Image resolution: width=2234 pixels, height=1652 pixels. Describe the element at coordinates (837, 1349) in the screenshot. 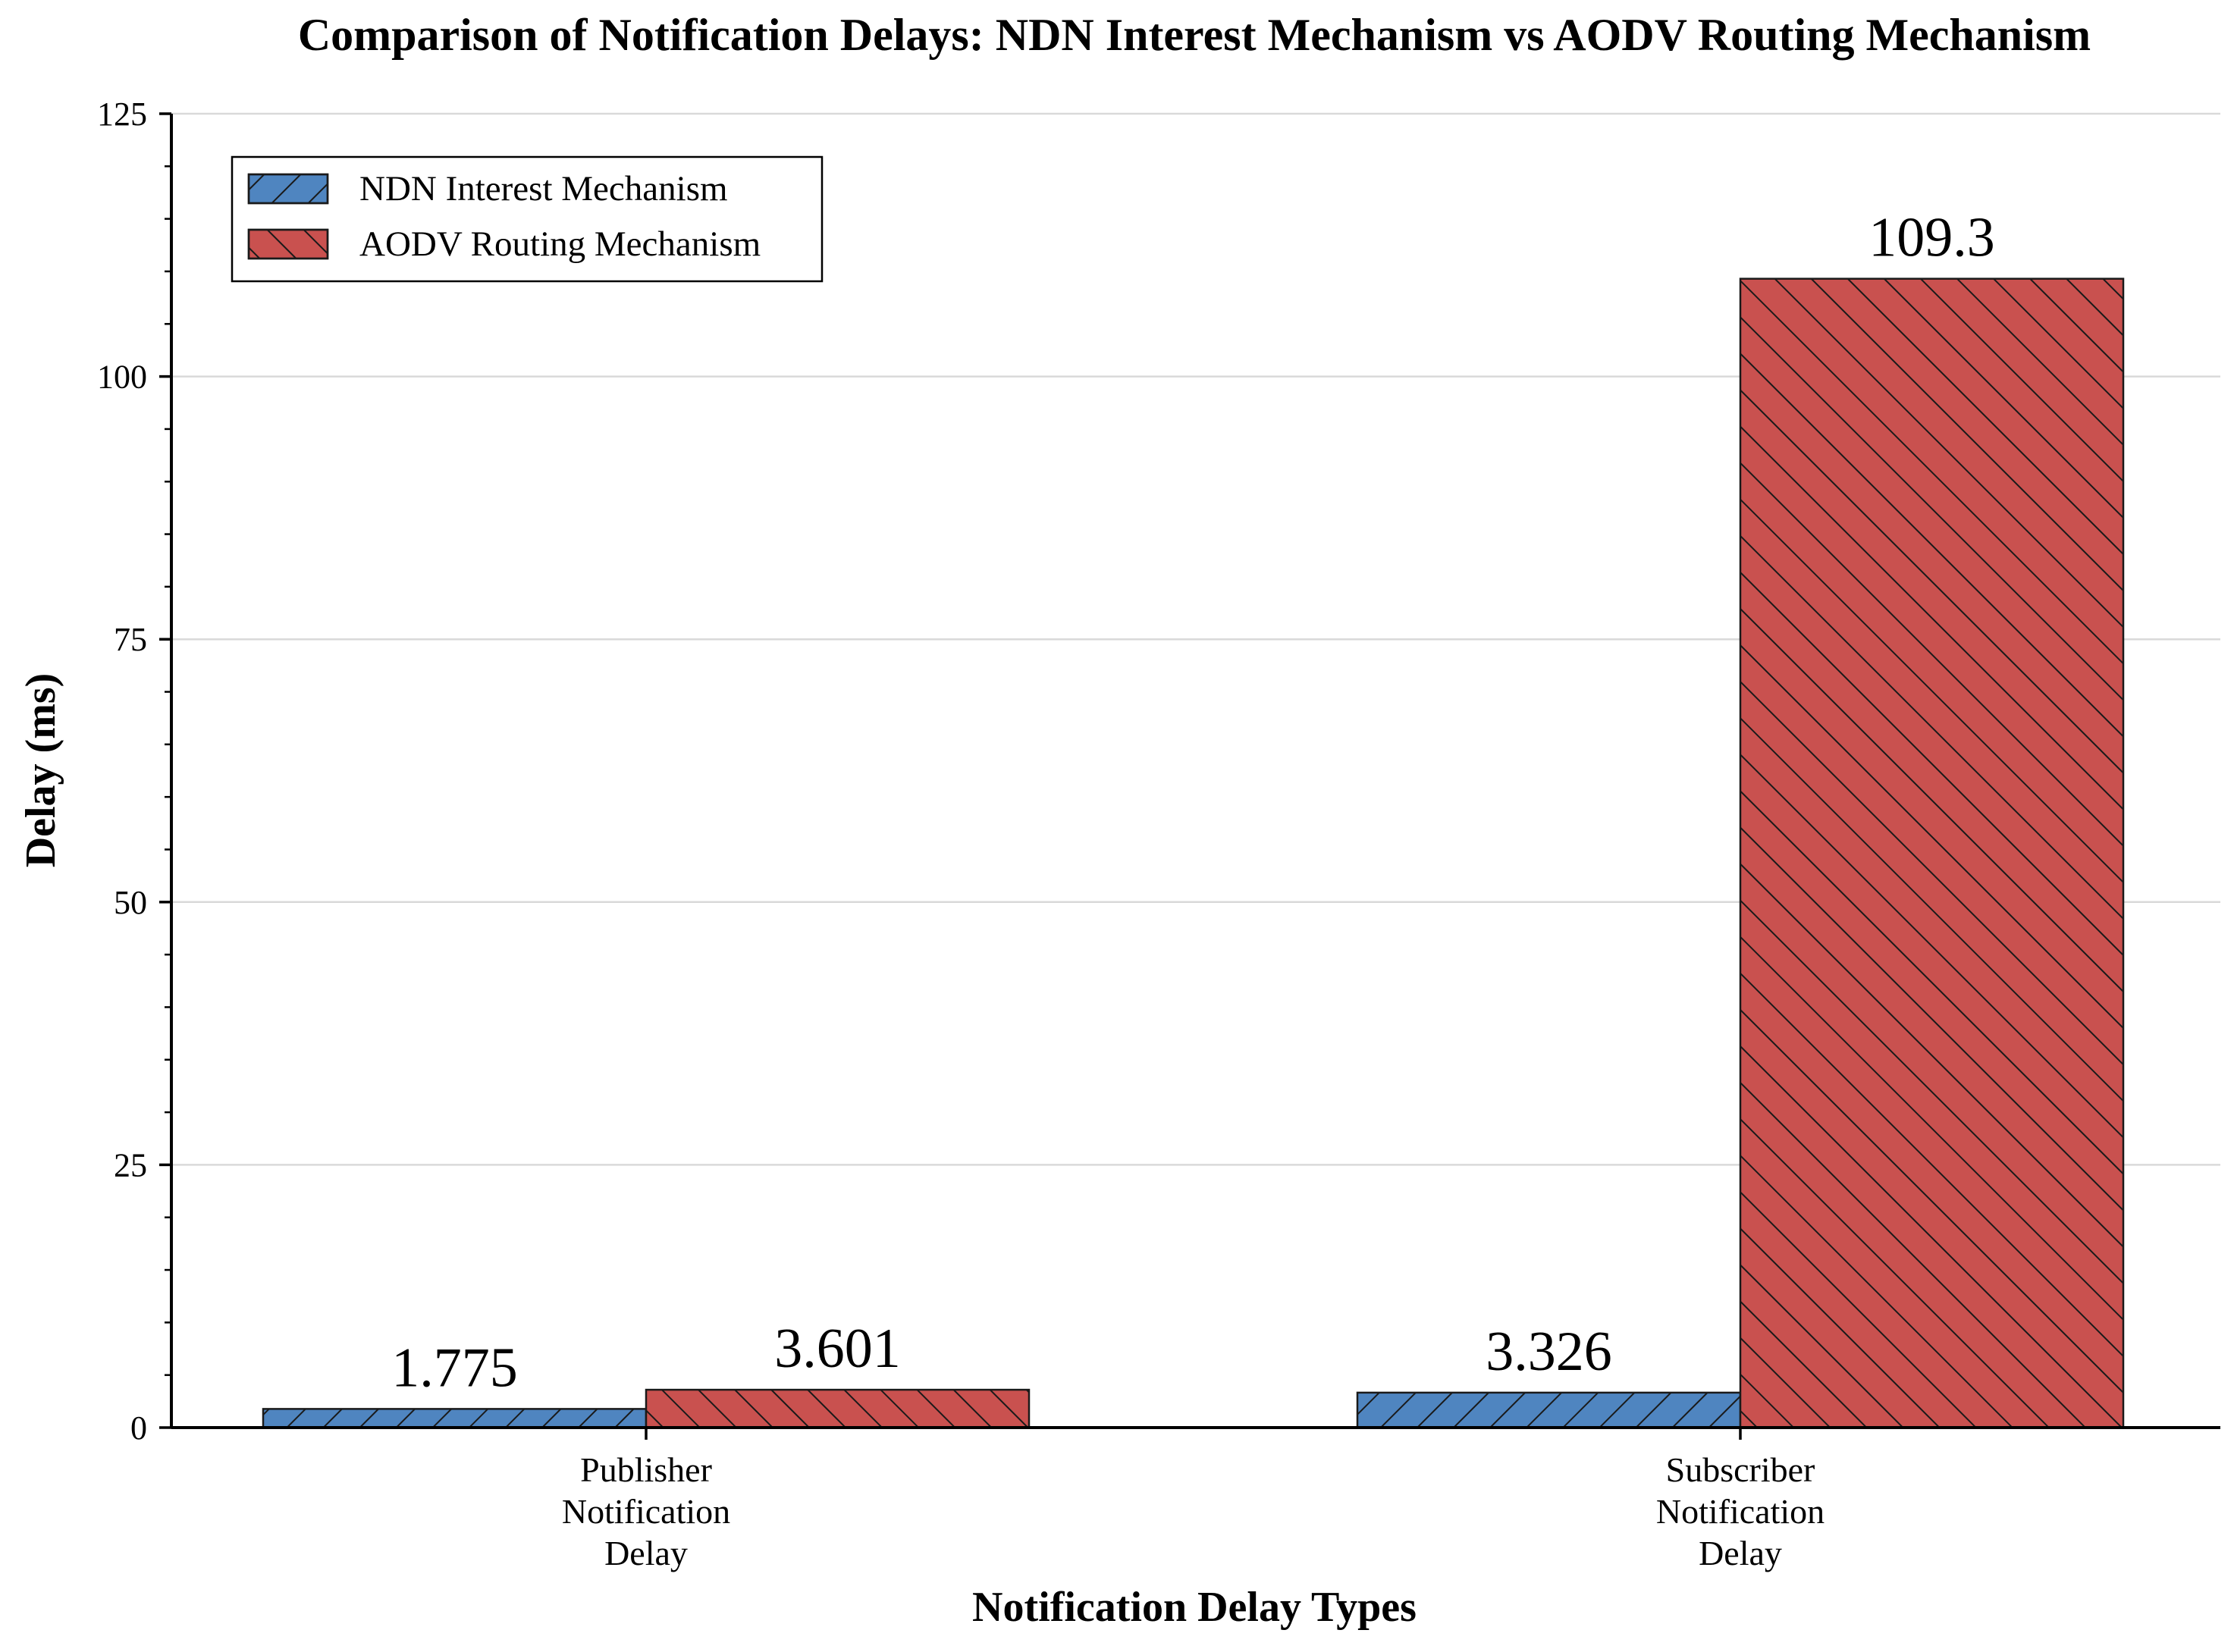

I see `value-label-aodv-publisher: 3.601` at that location.